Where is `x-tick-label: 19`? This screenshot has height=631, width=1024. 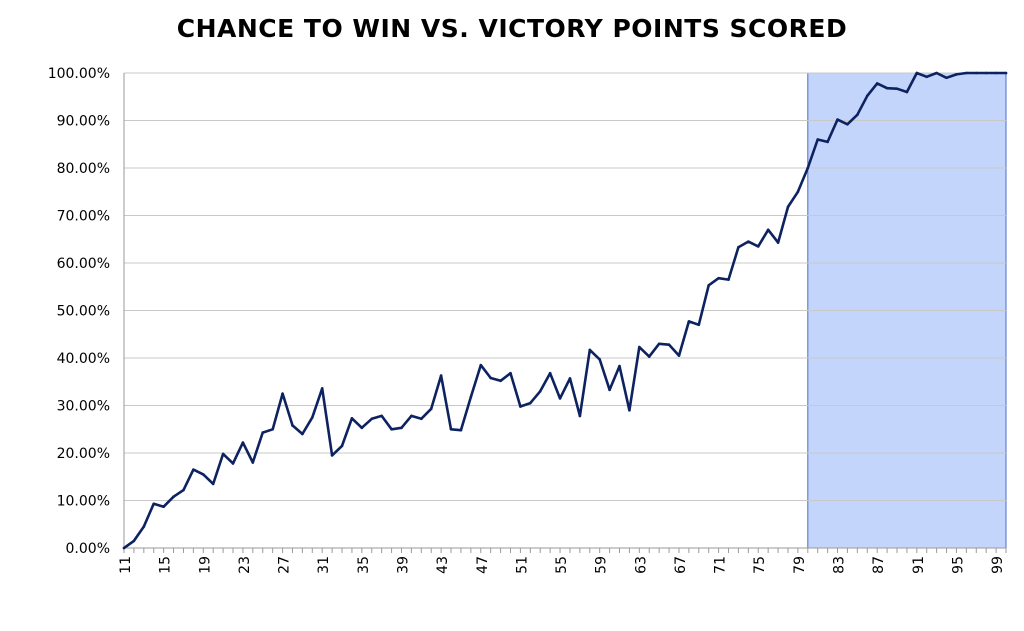 x-tick-label: 19 is located at coordinates (205, 565).